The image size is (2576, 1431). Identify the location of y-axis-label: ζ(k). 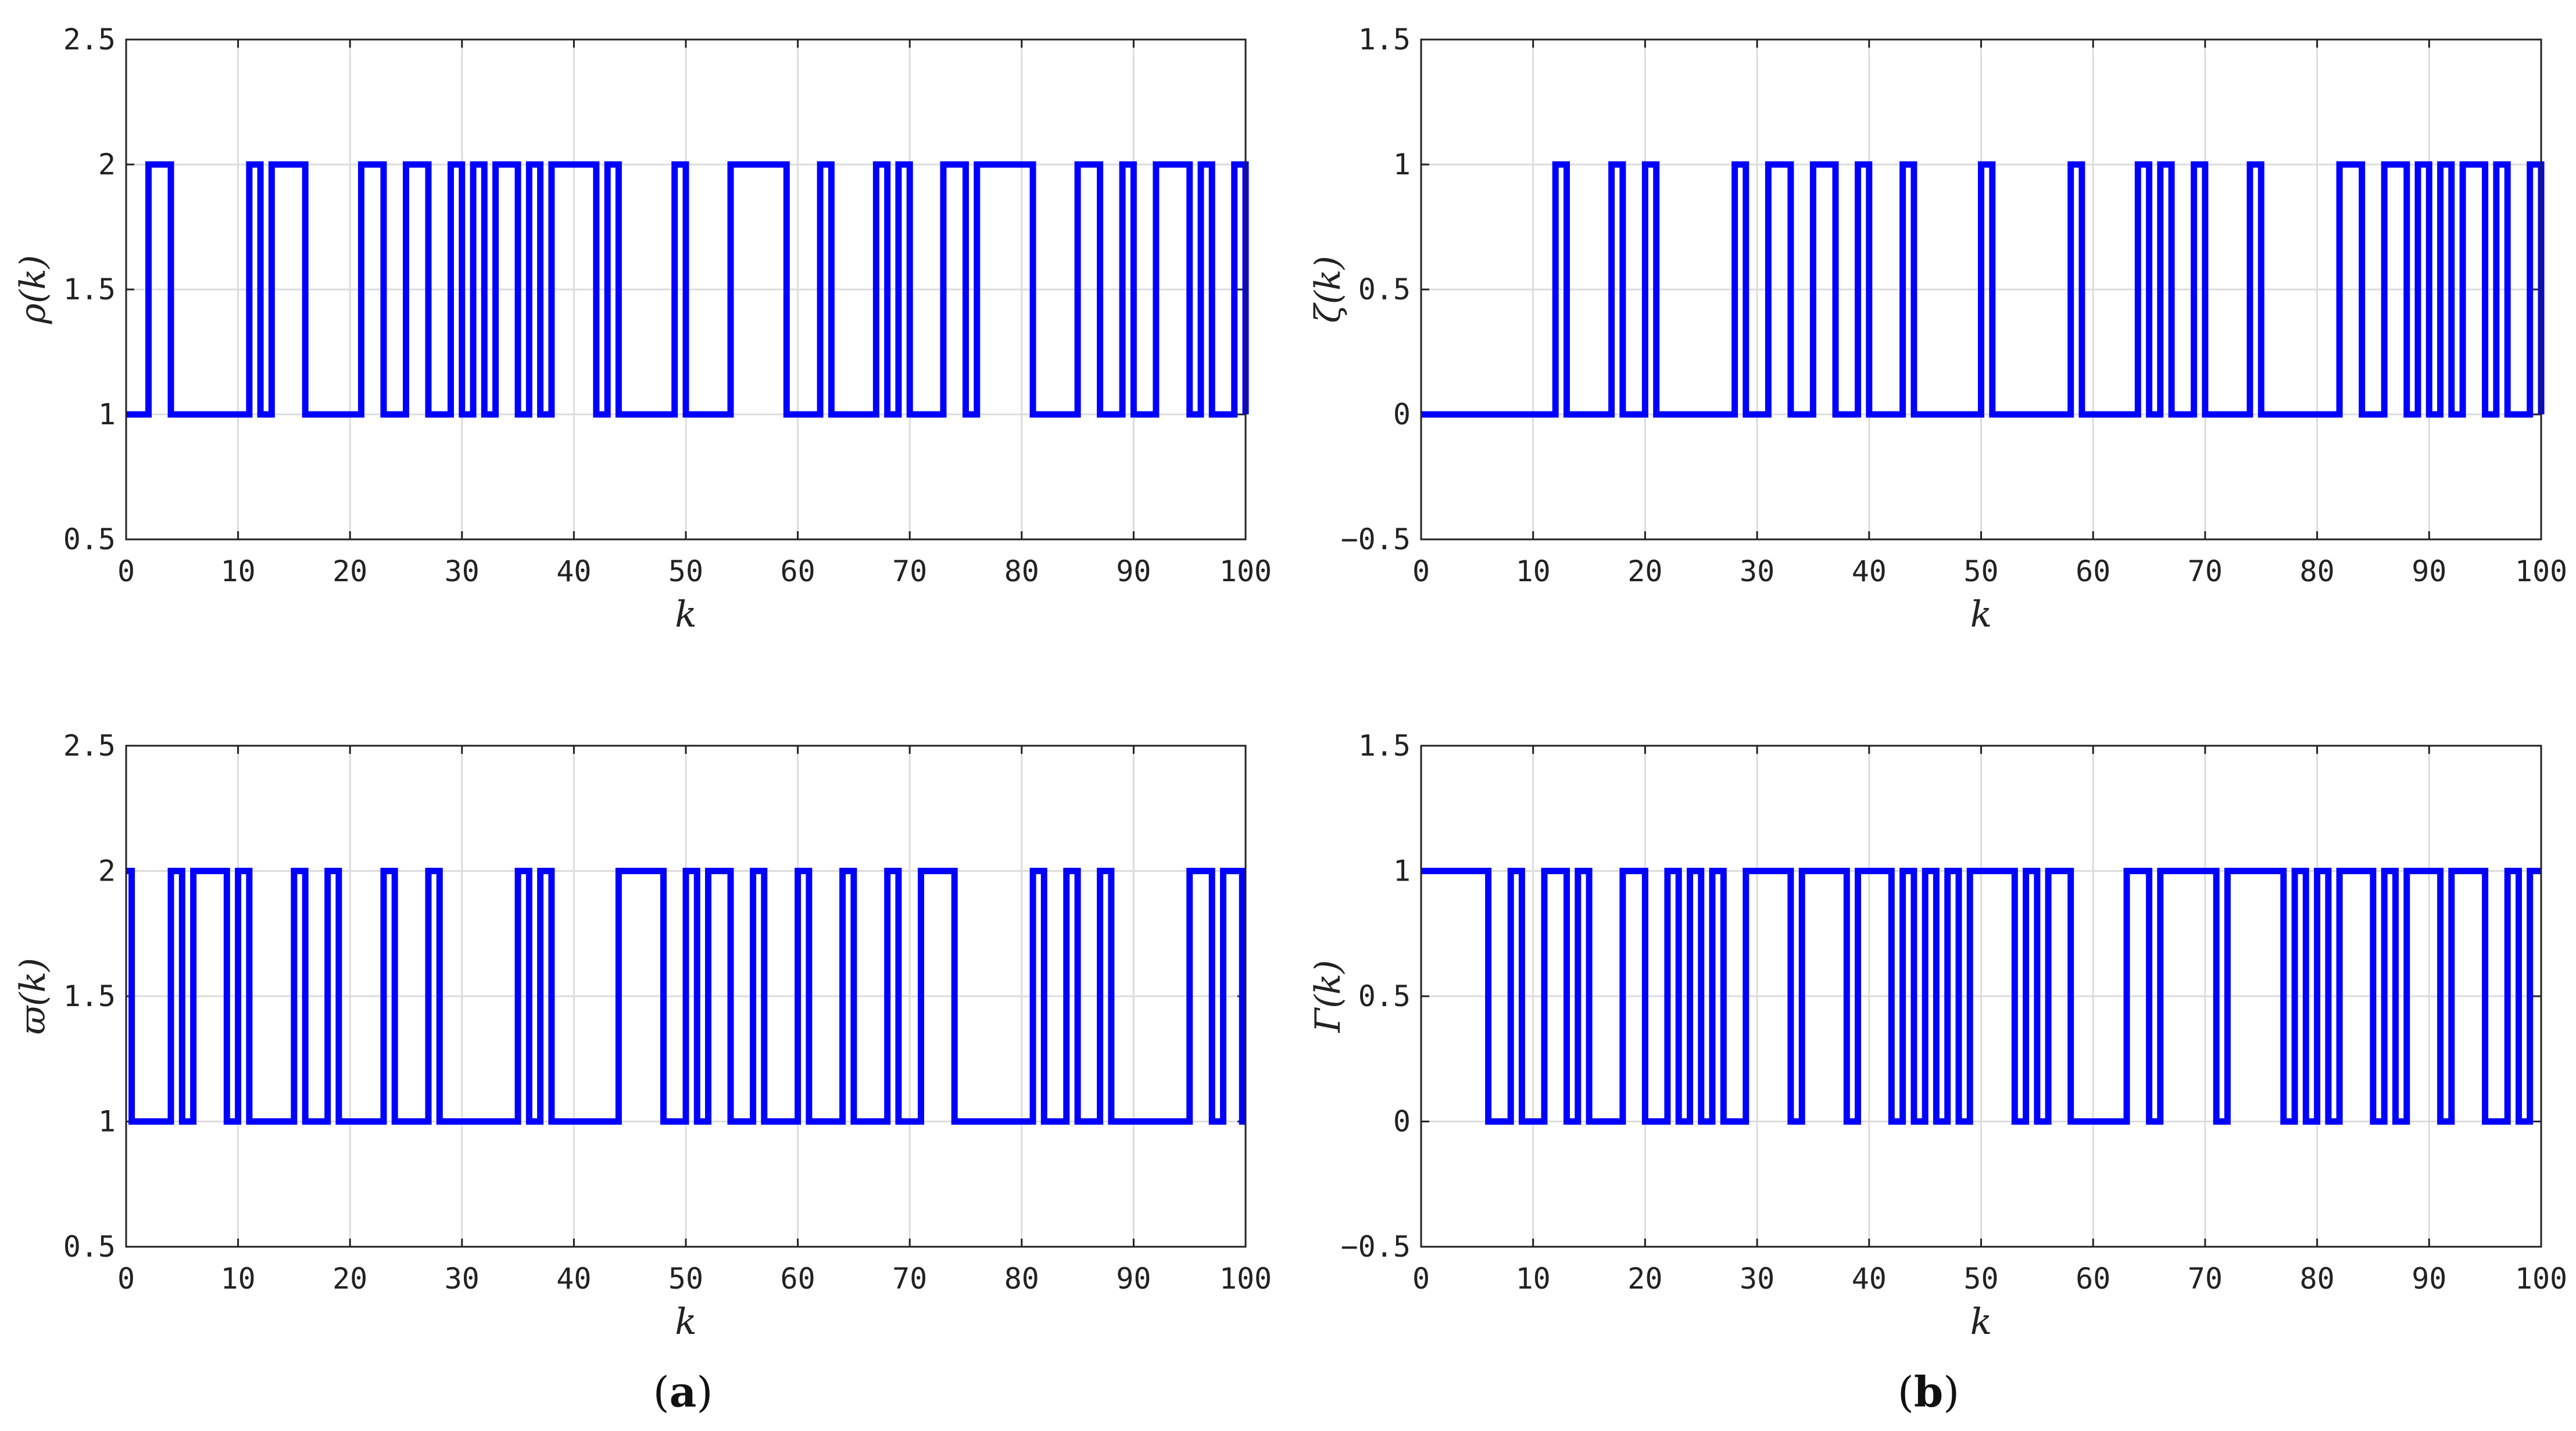
(1328, 289).